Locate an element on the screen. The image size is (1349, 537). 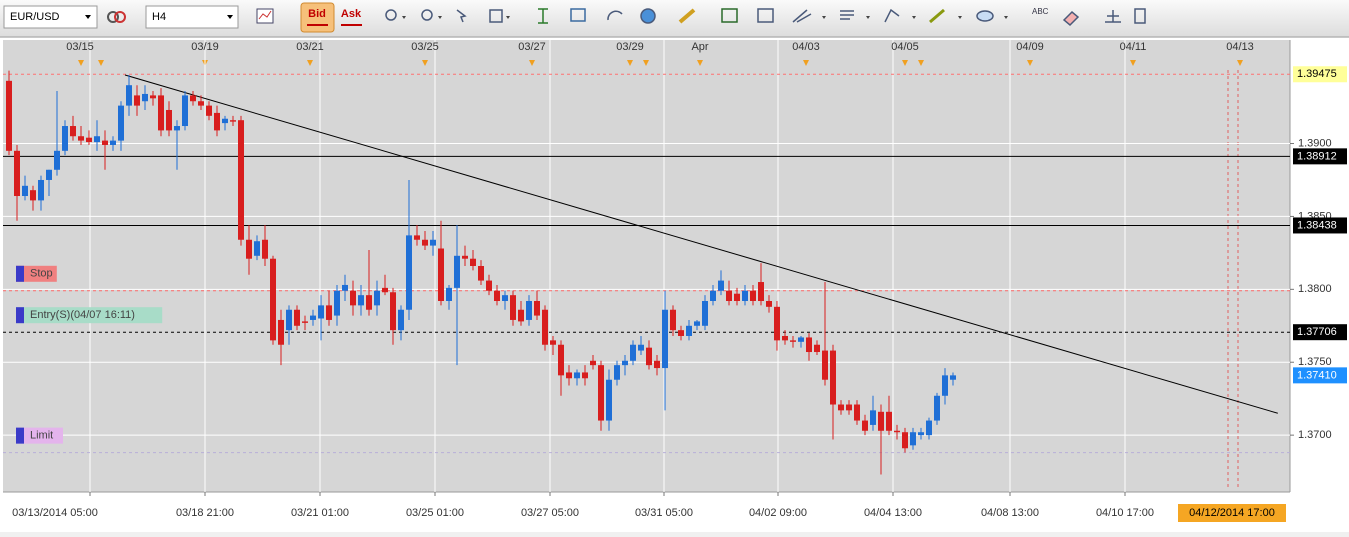
tool-icons is located at coordinates (765, 17).